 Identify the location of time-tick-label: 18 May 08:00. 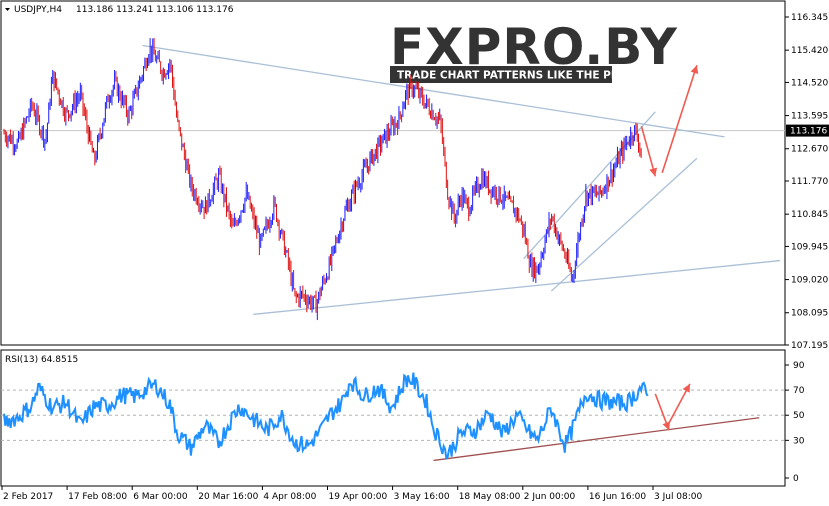
(490, 497).